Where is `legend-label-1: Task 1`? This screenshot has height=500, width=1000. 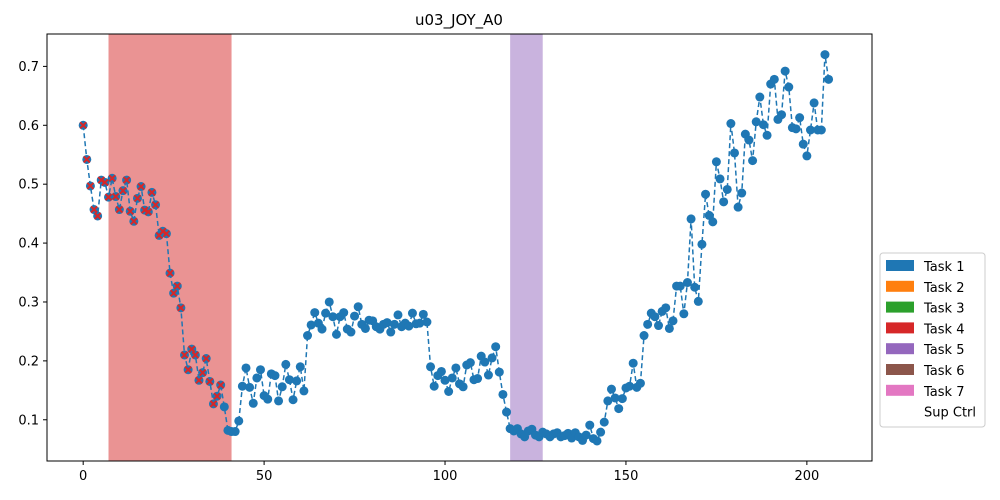
legend-label-1: Task 1 is located at coordinates (943, 267).